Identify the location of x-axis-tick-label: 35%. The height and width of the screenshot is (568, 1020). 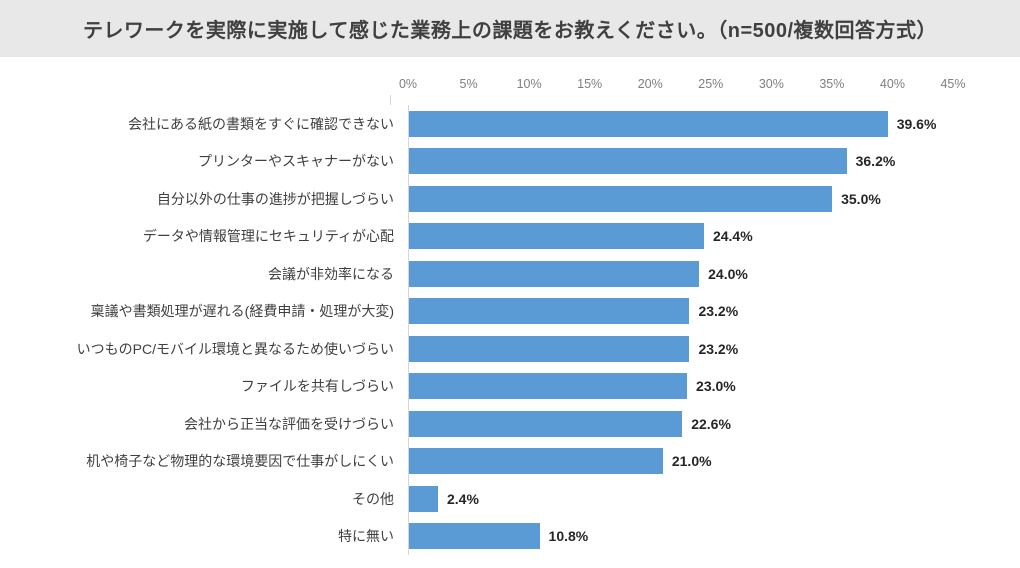
(832, 84).